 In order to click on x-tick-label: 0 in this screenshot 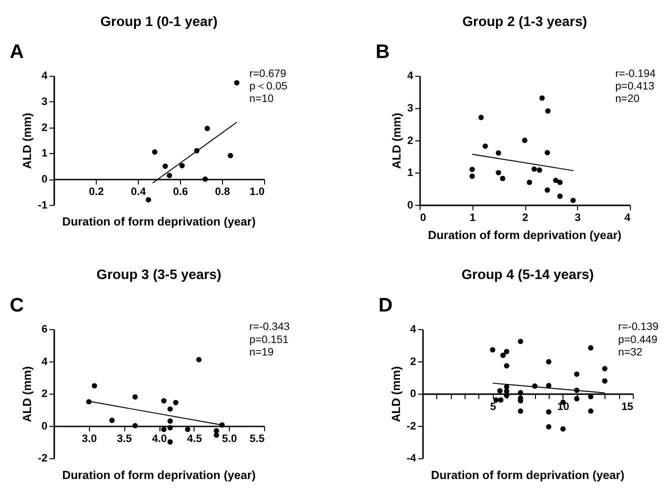, I will do `click(423, 218)`.